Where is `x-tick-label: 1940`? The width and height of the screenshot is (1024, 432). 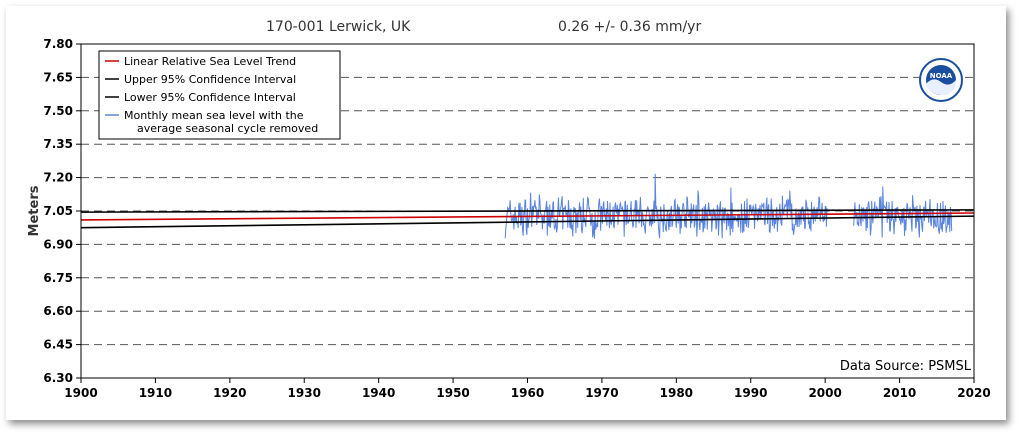 x-tick-label: 1940 is located at coordinates (378, 393).